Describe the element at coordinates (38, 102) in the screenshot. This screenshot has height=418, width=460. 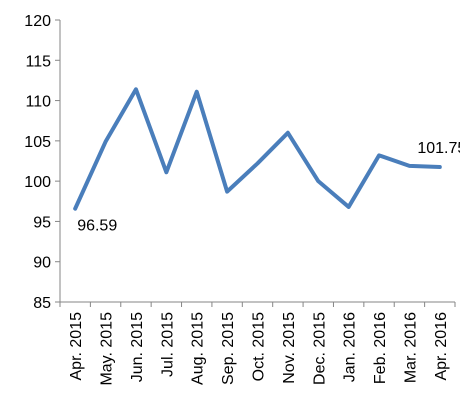
I see `y-tick-label: 110` at that location.